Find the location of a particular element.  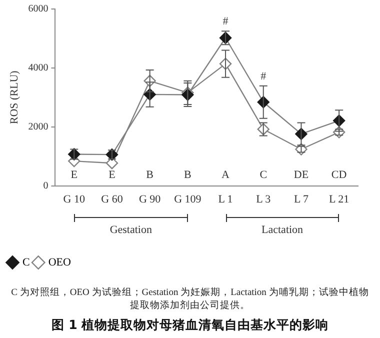

x-tick-label: L 7 is located at coordinates (302, 199).